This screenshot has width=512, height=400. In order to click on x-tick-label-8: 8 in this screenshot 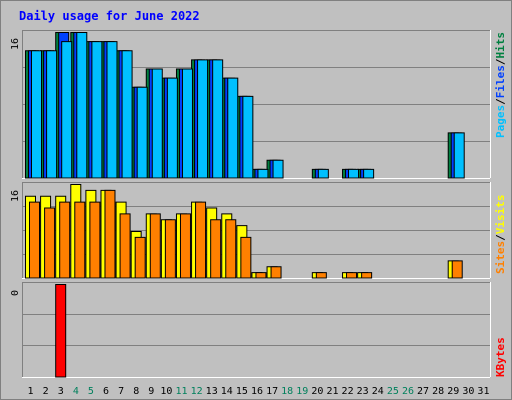, I will do `click(136, 391)`.